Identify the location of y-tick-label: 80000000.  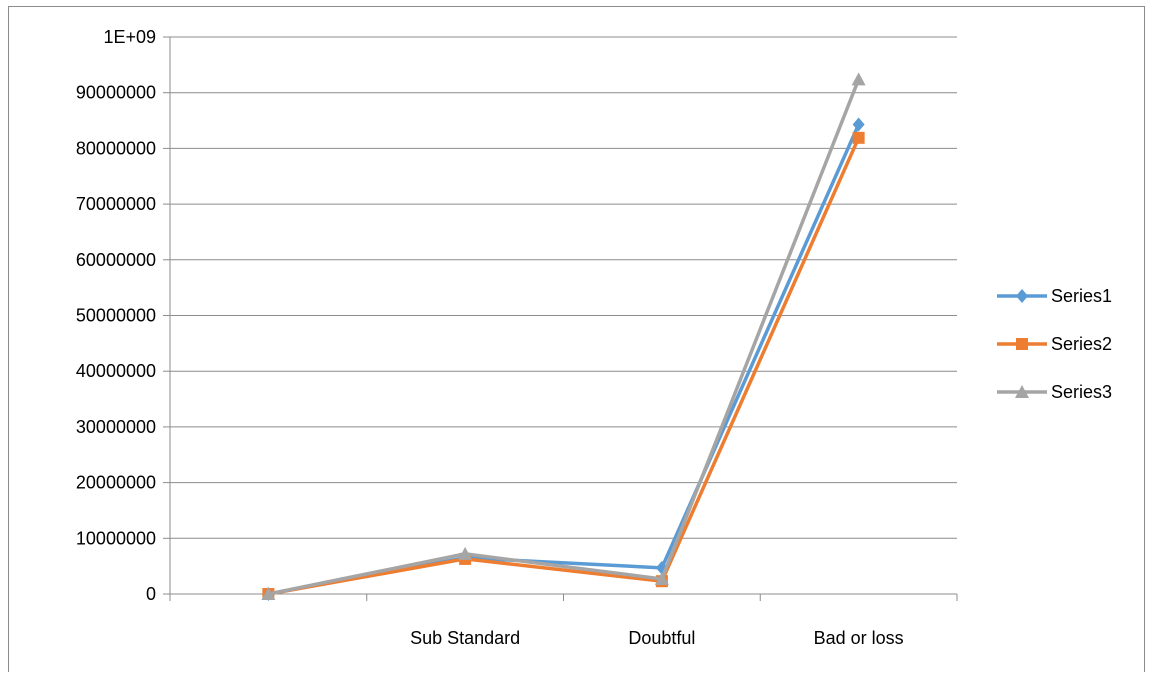
(116, 148).